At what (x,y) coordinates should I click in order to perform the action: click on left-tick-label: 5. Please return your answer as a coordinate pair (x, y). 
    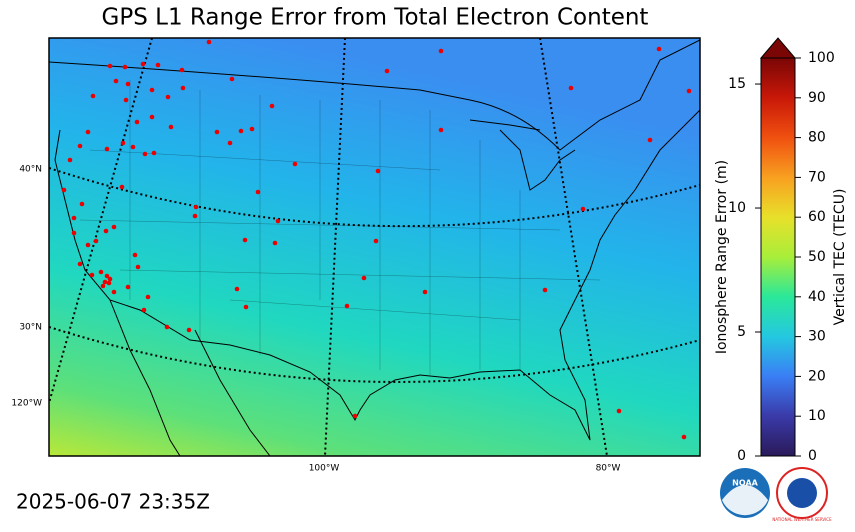
    Looking at the image, I should click on (741, 332).